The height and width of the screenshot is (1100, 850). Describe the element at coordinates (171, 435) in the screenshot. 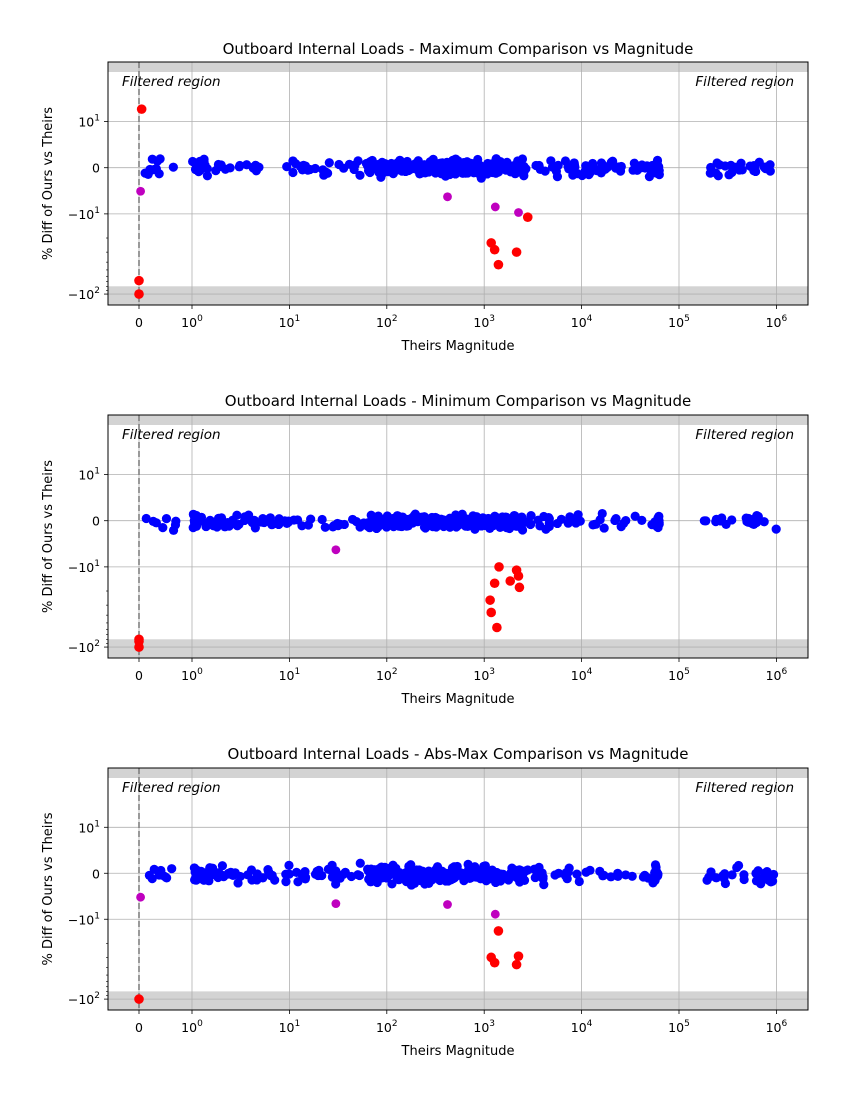

I see `filtered-region-label-left: Filtered region` at that location.